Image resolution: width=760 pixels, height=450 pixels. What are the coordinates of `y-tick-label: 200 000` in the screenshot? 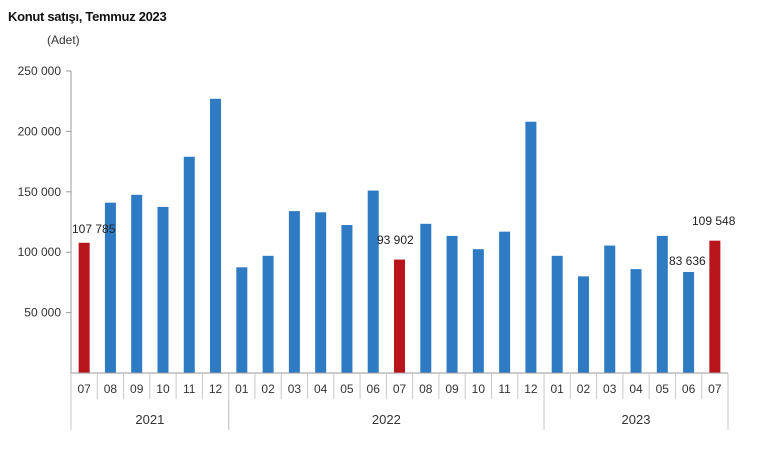 It's located at (40, 131).